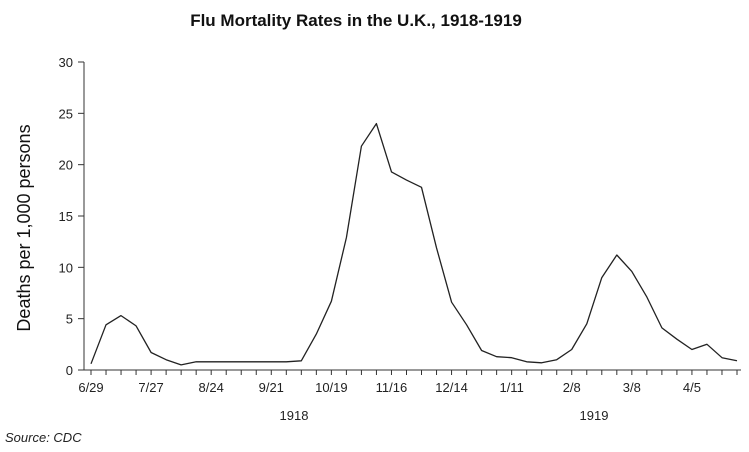  What do you see at coordinates (632, 387) in the screenshot?
I see `x-tick-label: 3/8` at bounding box center [632, 387].